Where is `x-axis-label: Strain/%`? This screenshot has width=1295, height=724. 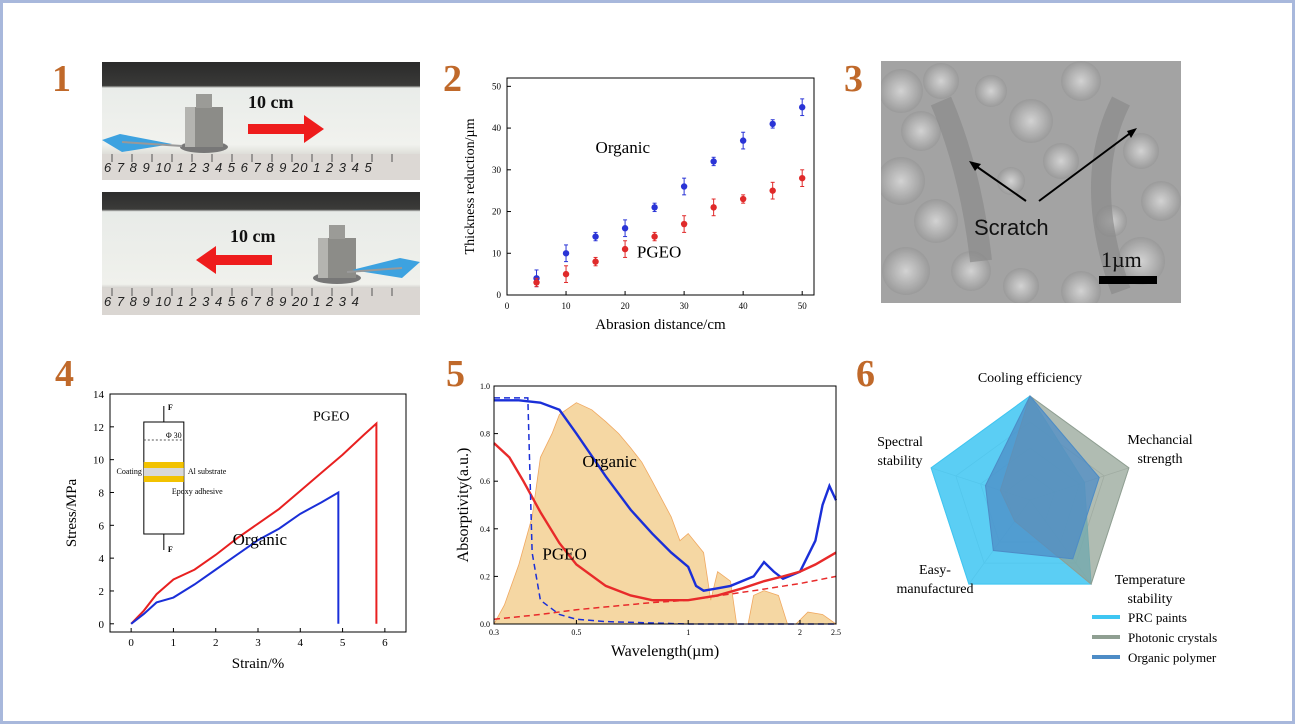
x-axis-label: Strain/% is located at coordinates (258, 664).